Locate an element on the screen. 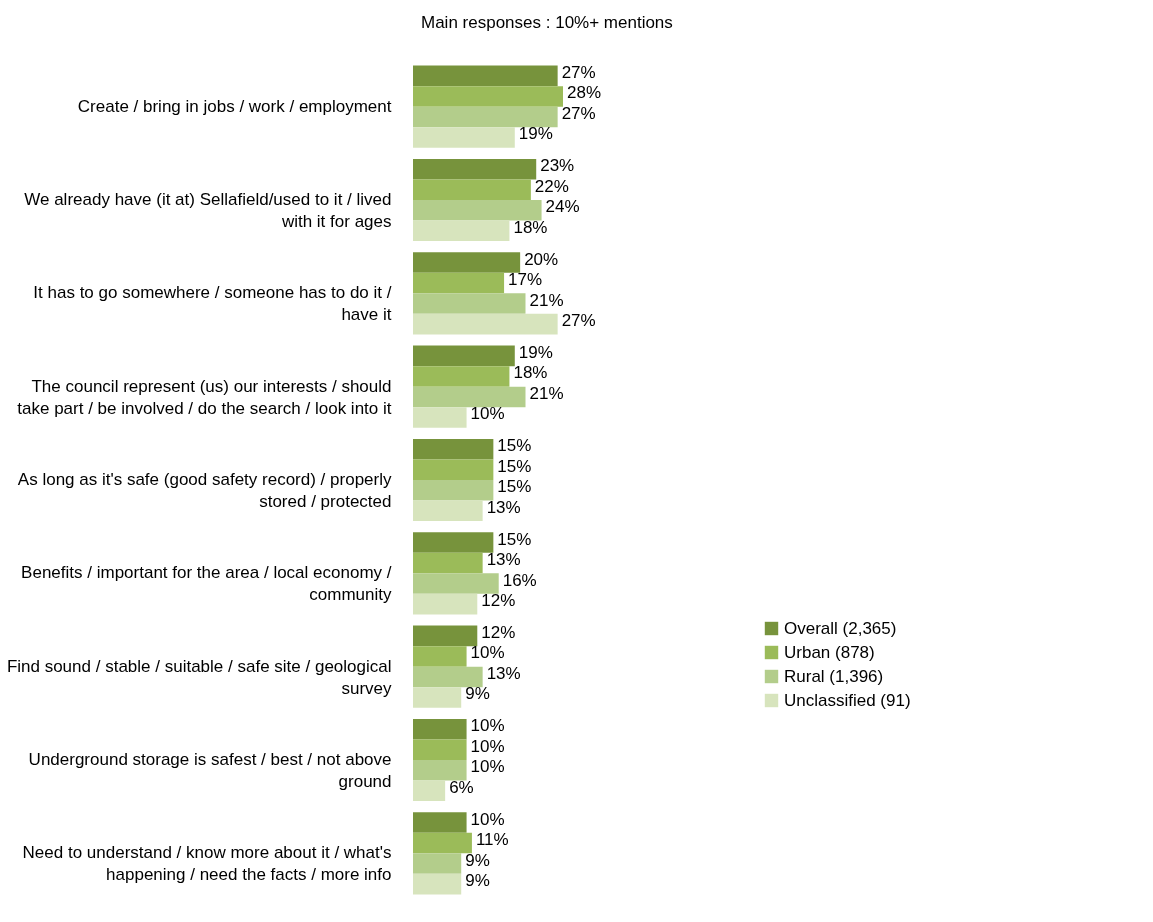 The image size is (1153, 922). y-tick-label: It has to go somewhere / someone has to do it / have it is located at coordinates (212, 304).